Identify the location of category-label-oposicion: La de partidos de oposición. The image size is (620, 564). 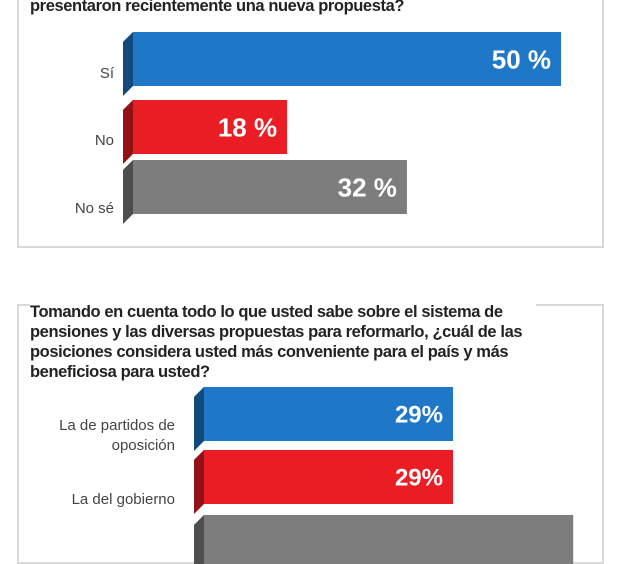
(117, 435).